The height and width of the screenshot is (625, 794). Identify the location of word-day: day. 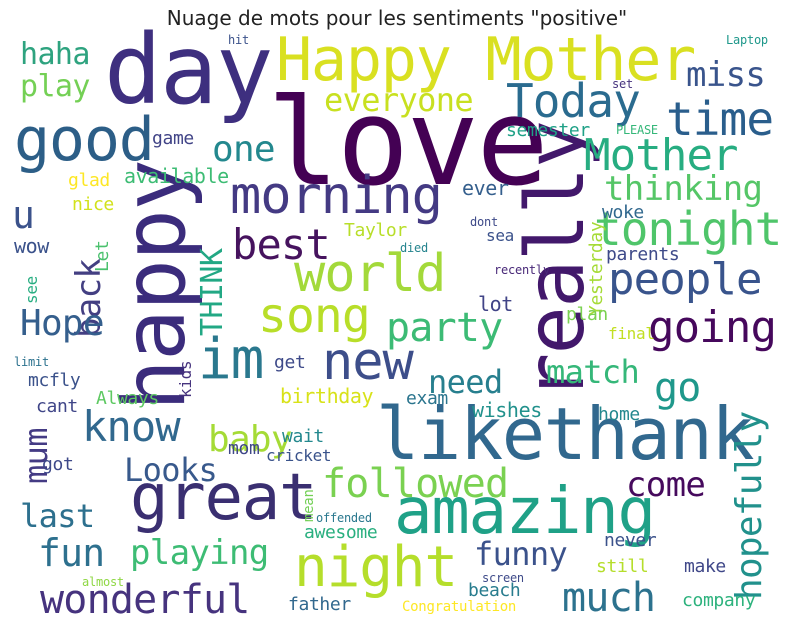
(189, 70).